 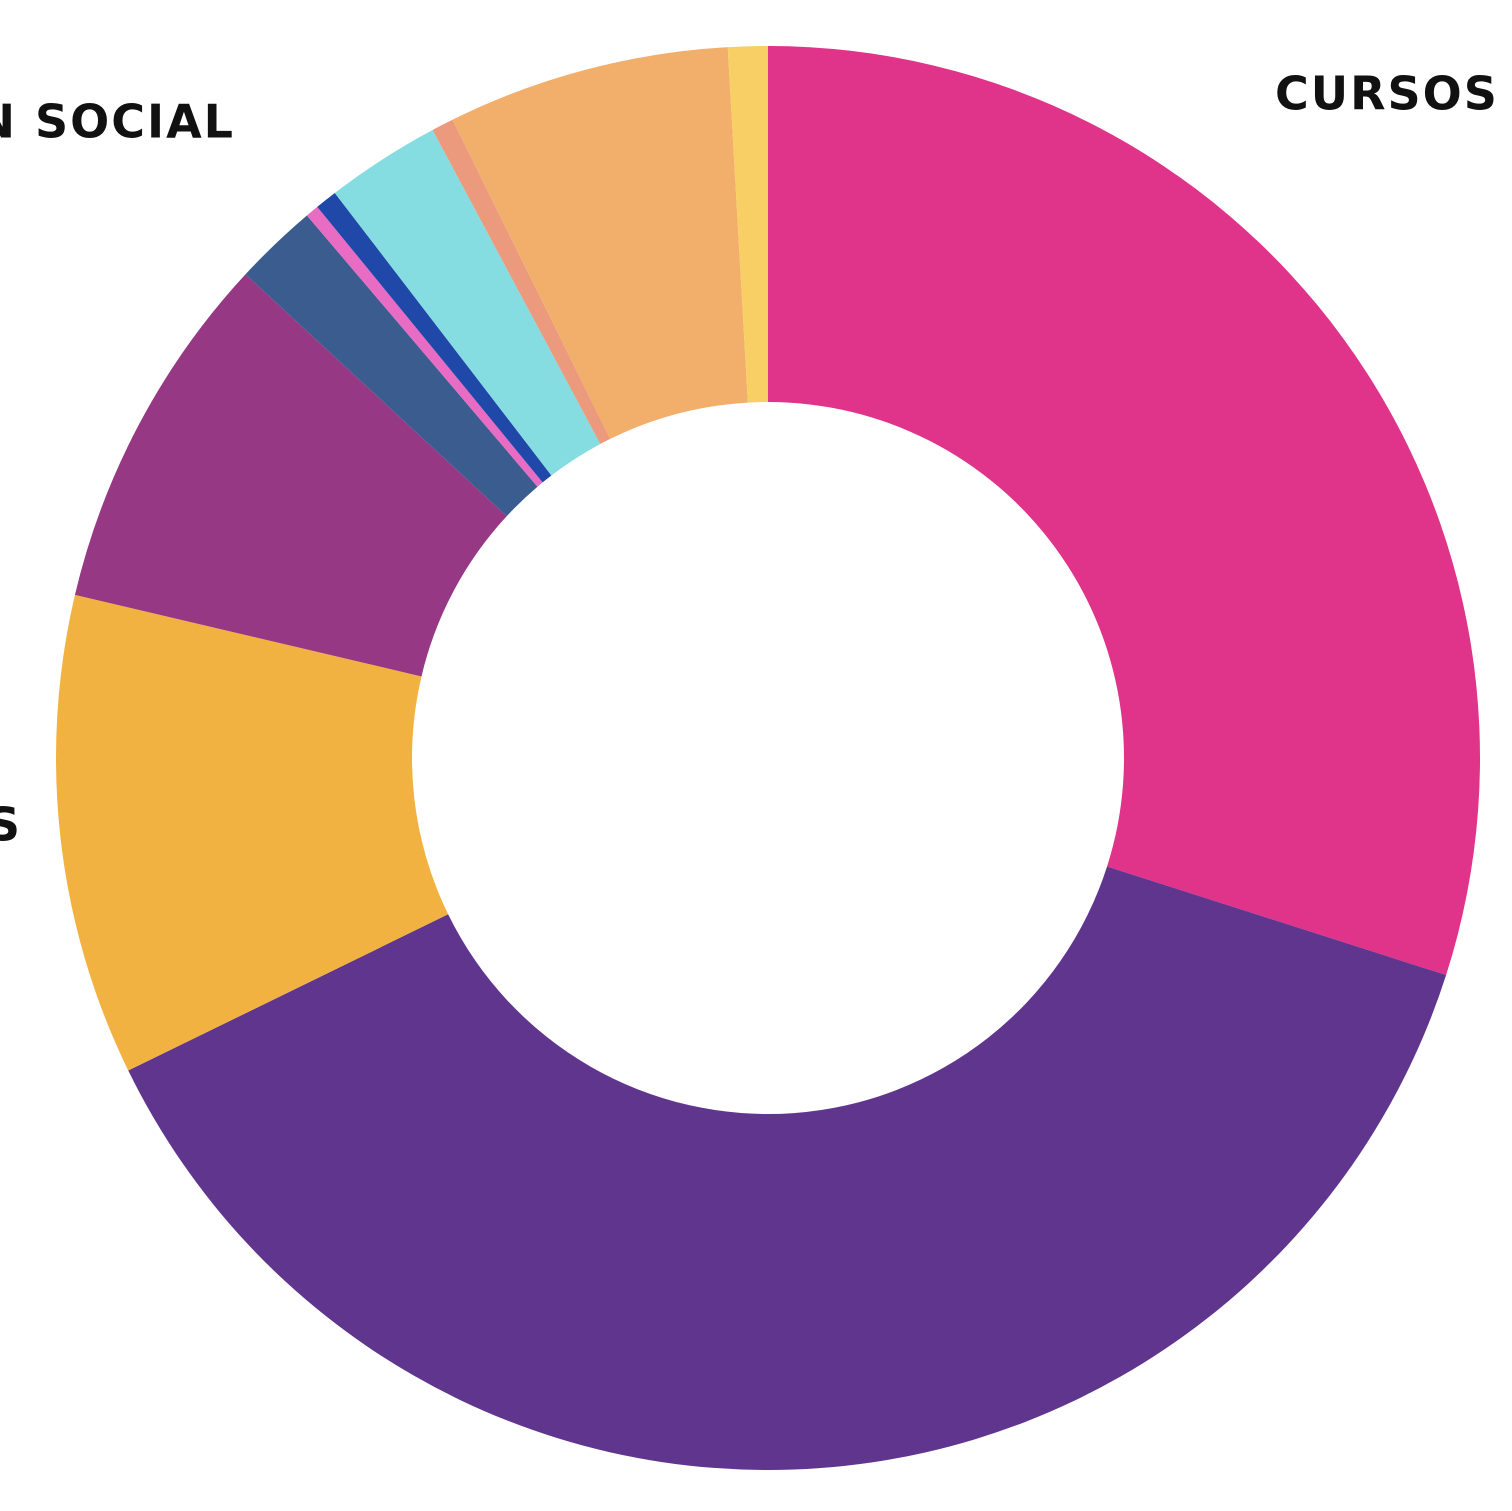 I want to click on slice-label: CURSOS U, so click(x=1393, y=94).